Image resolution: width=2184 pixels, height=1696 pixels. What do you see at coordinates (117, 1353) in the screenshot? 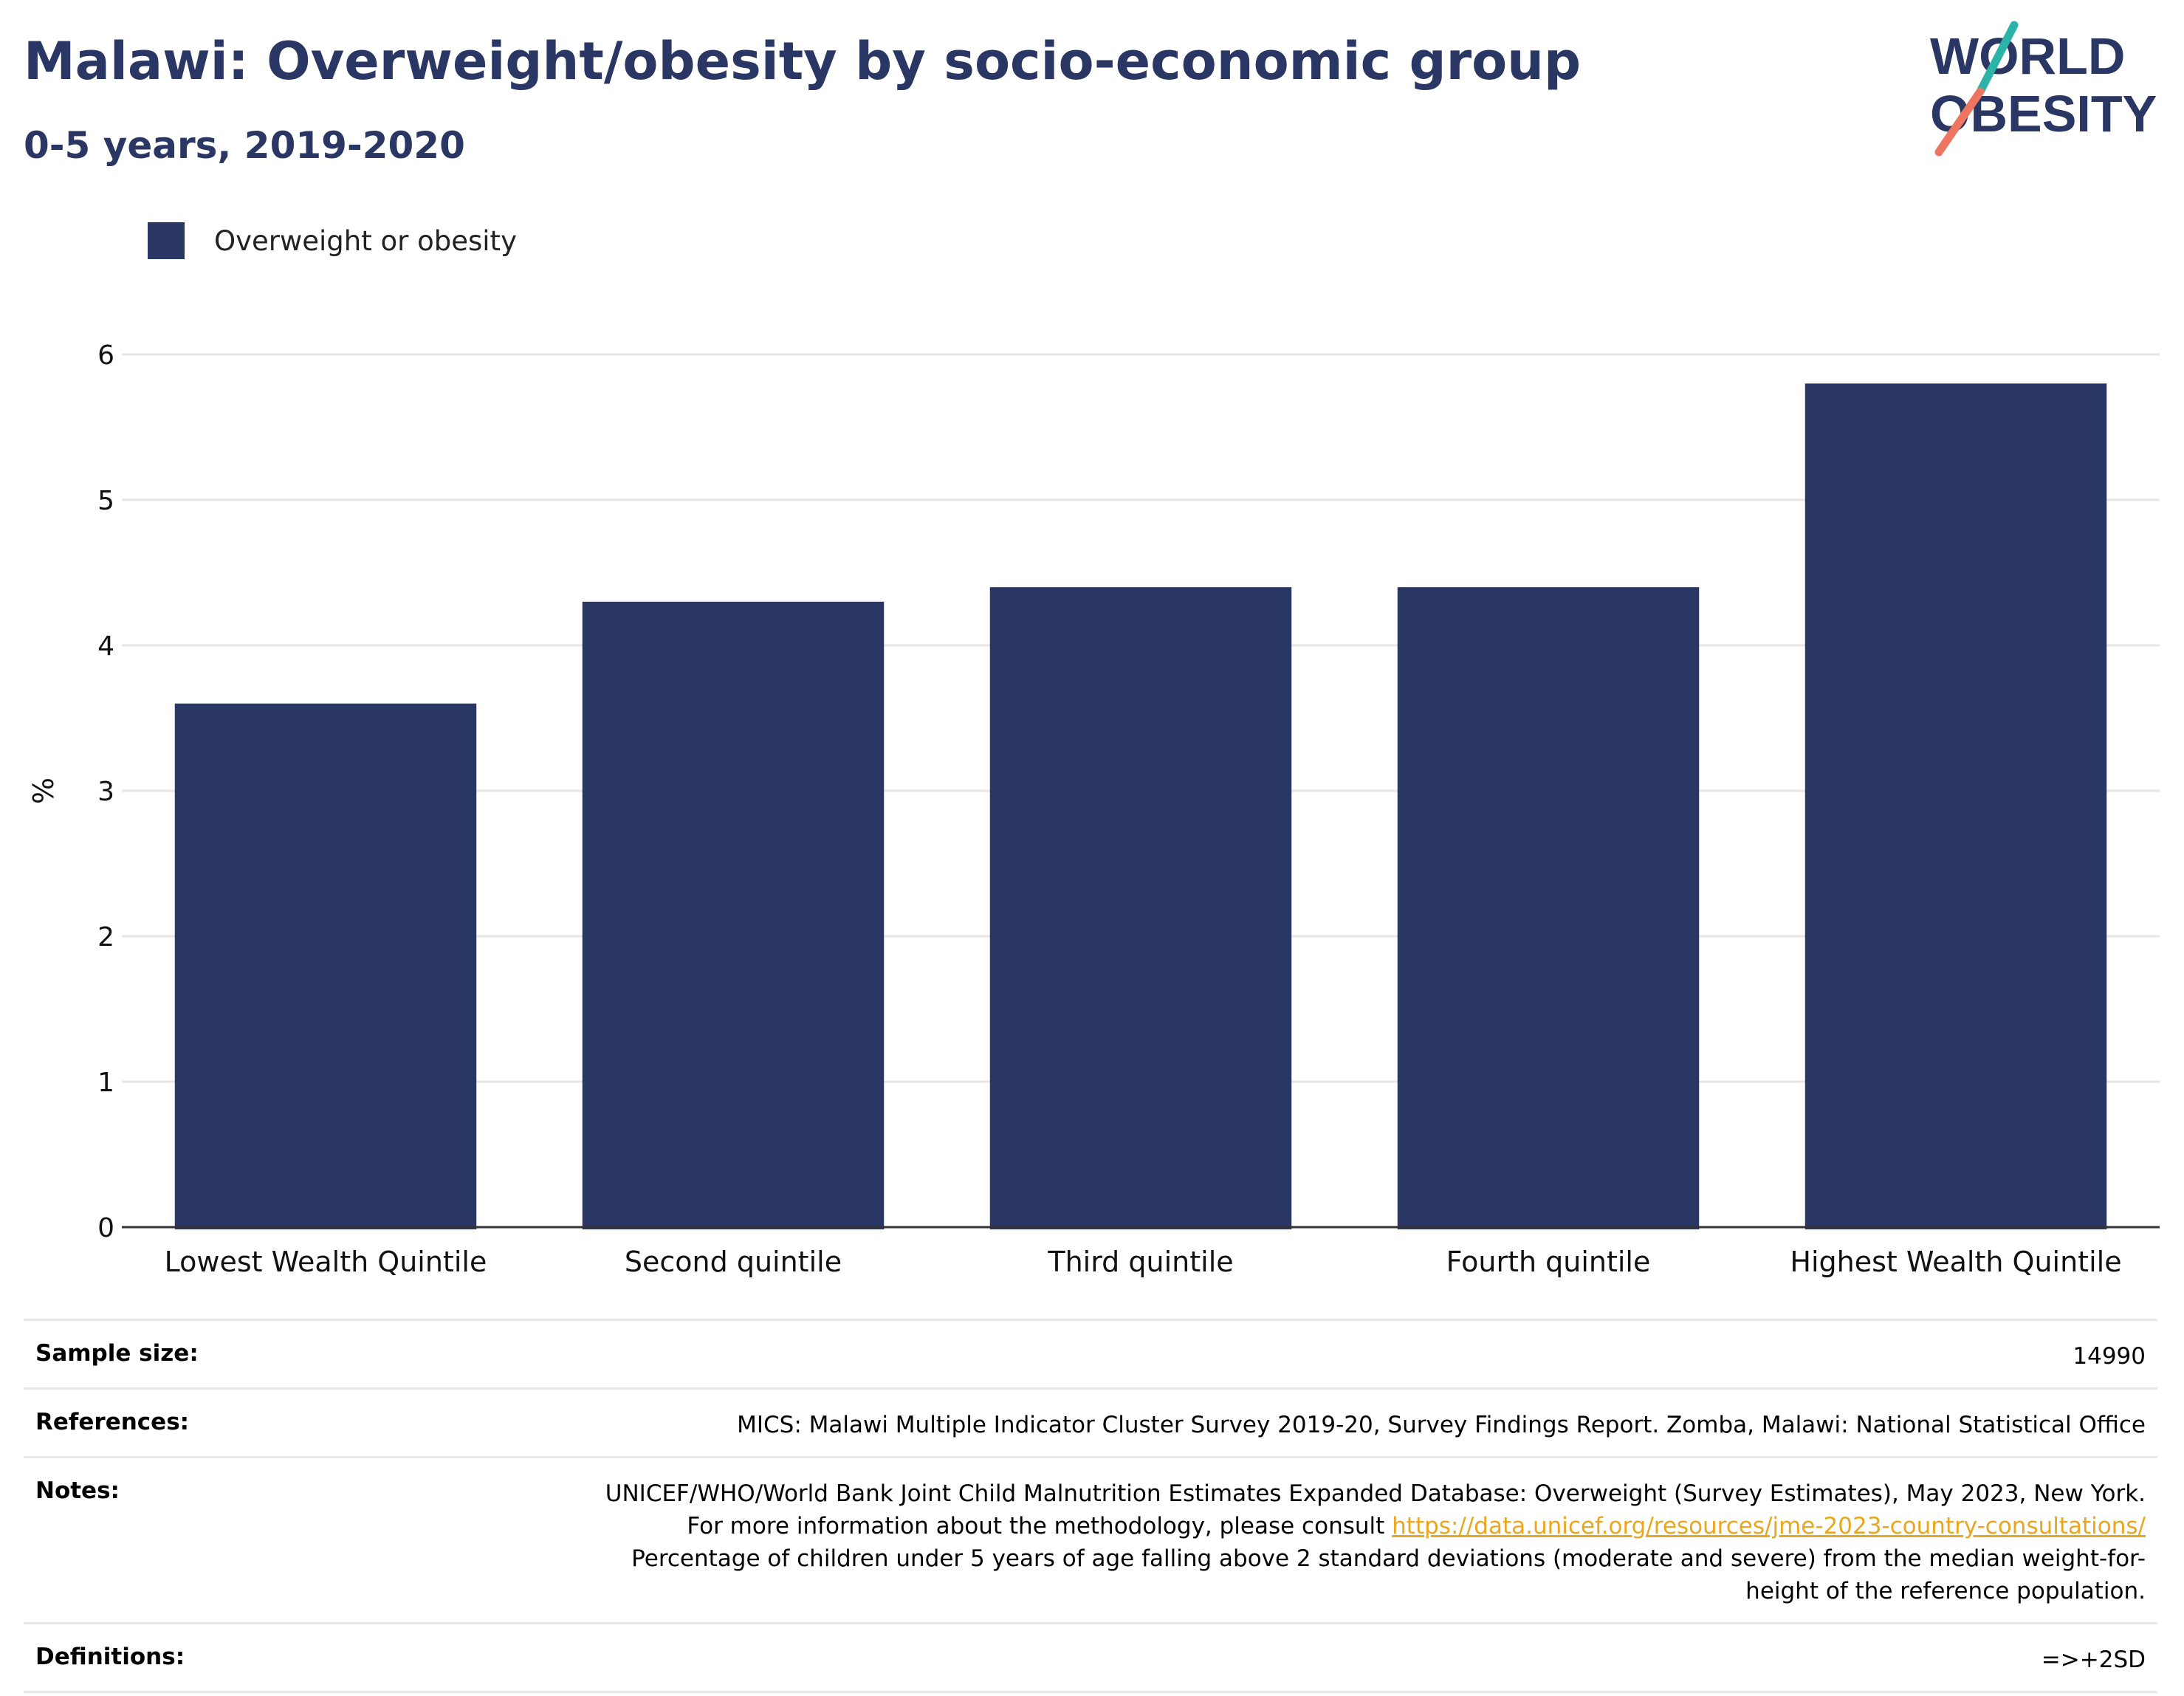
I see `sample-size-label: Sample size:` at bounding box center [117, 1353].